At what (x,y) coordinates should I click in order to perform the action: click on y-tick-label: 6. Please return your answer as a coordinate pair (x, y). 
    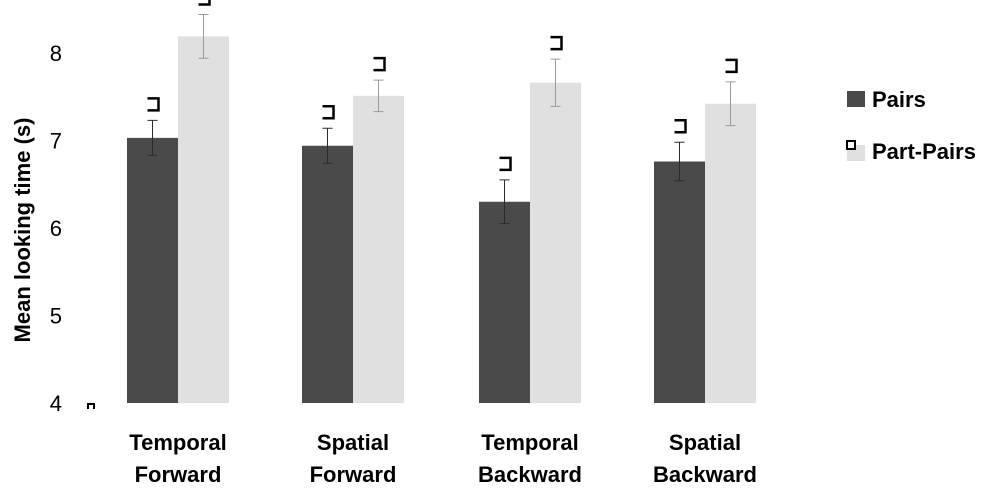
    Looking at the image, I should click on (56, 228).